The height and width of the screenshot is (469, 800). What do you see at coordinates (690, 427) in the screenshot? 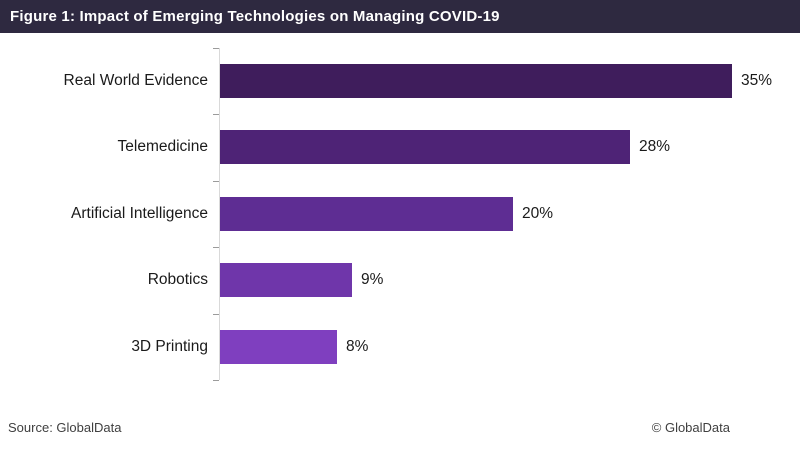
I see `copyright-text: © GlobalData` at bounding box center [690, 427].